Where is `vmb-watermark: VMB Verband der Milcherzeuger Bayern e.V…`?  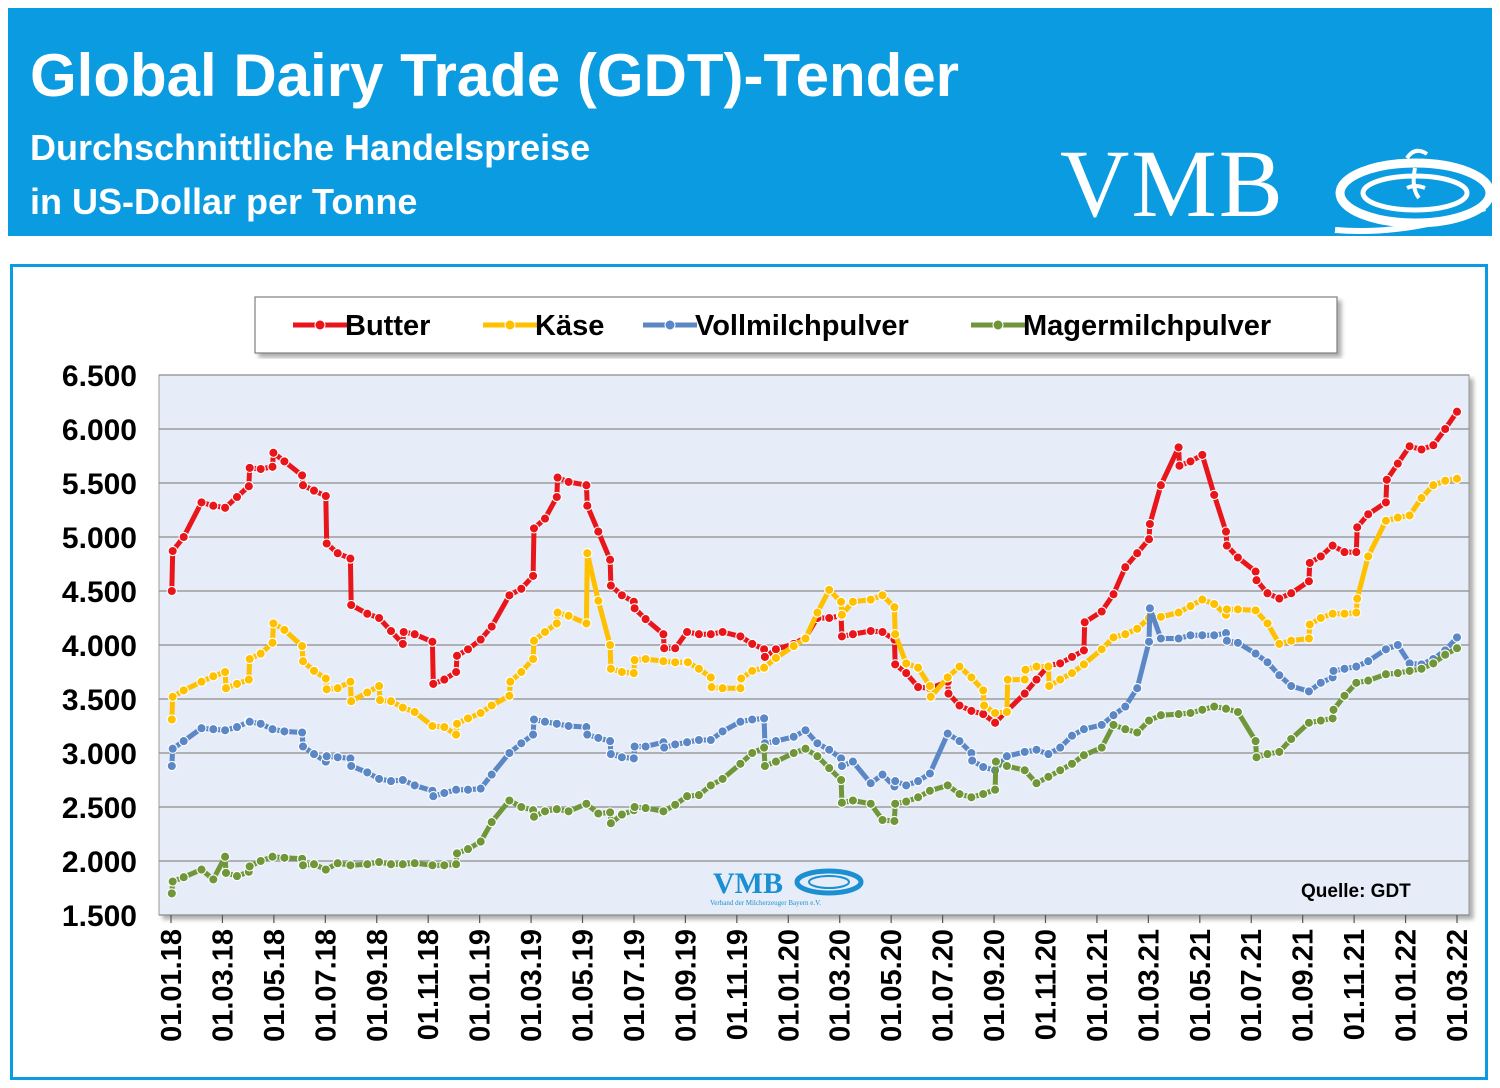 vmb-watermark: VMB Verband der Milcherzeuger Bayern e.V… is located at coordinates (787, 887).